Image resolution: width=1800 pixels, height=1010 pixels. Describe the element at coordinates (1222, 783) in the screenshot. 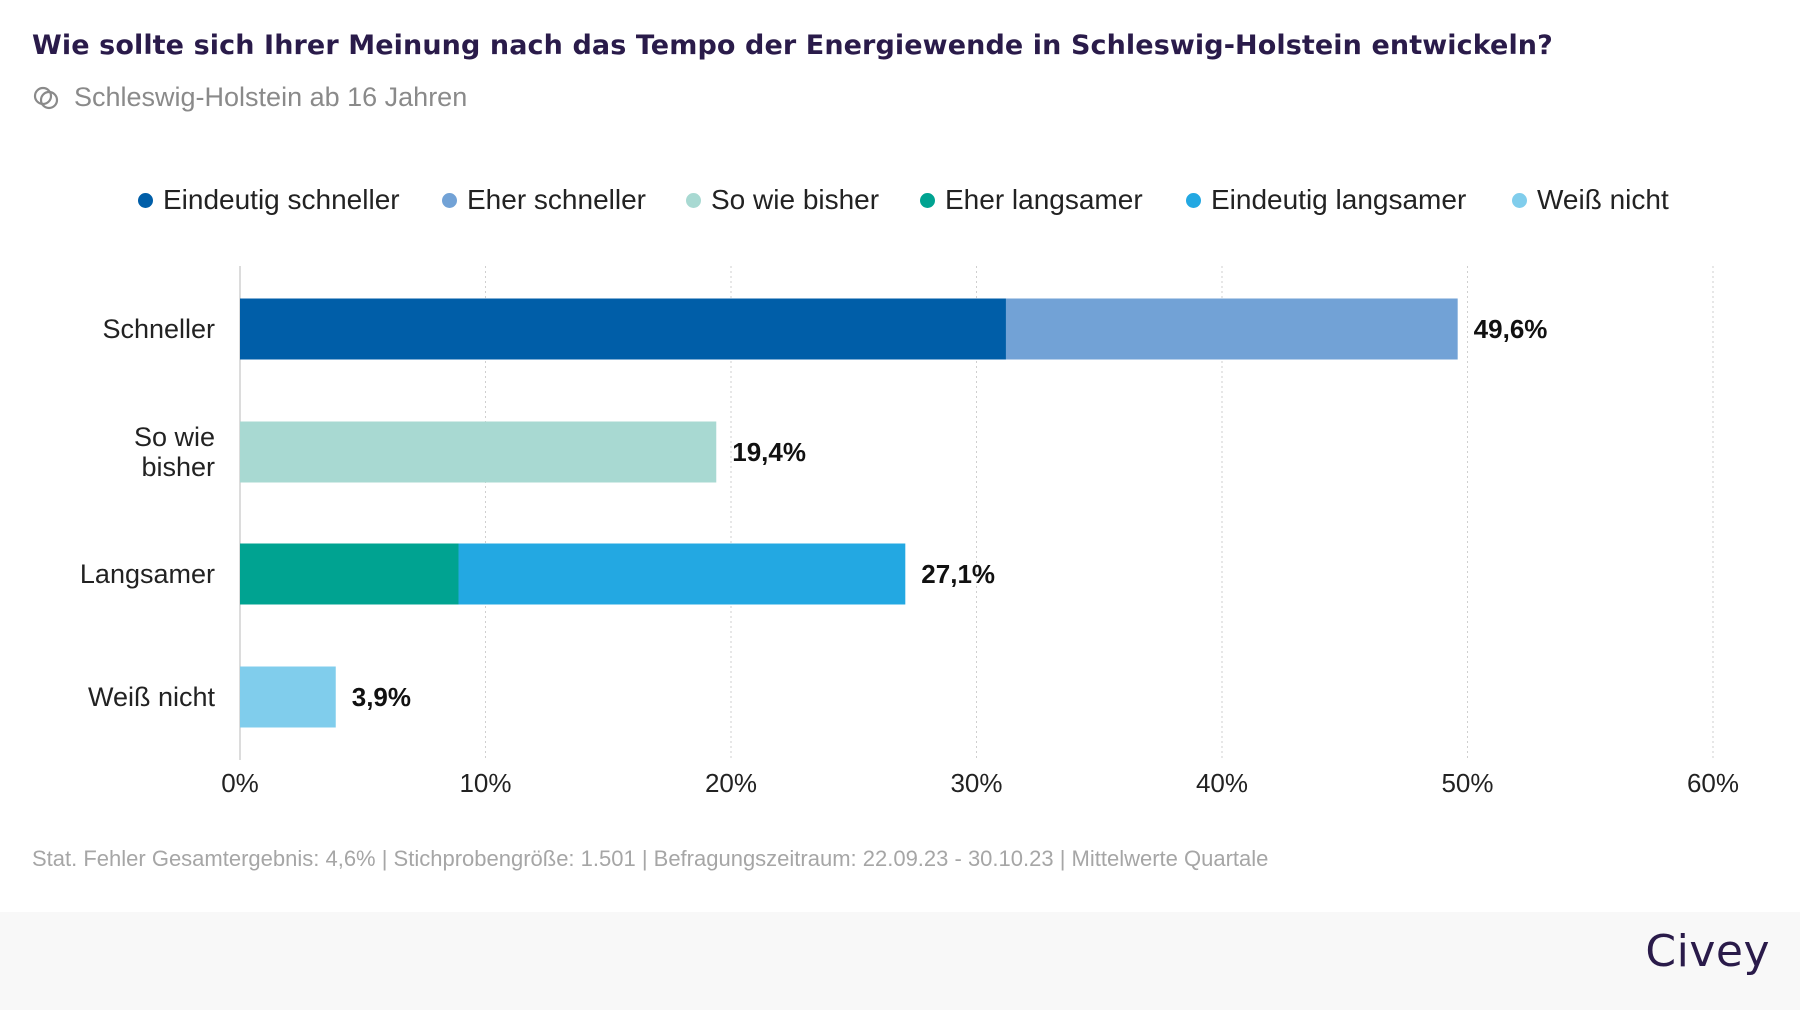

I see `x-tick-label: 40%` at that location.